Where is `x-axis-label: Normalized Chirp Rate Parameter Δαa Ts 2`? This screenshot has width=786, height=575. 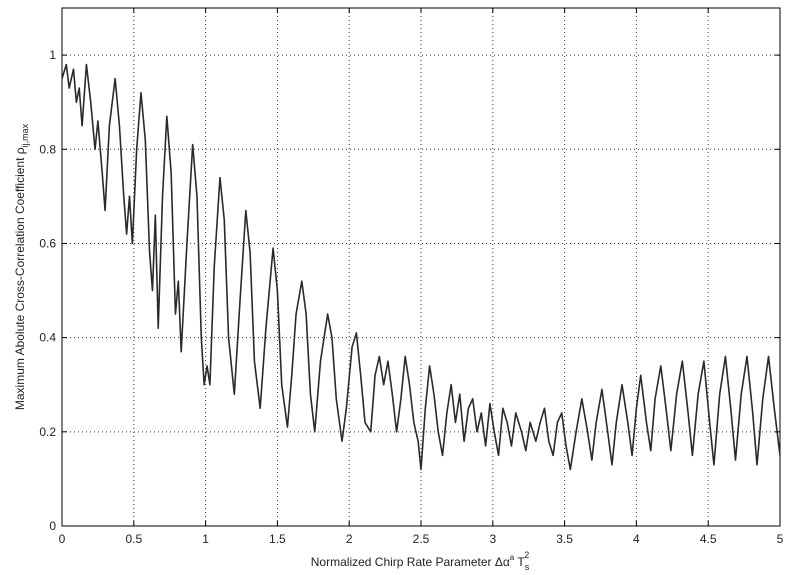 x-axis-label: Normalized Chirp Rate Parameter Δαa Ts 2 is located at coordinates (420, 561).